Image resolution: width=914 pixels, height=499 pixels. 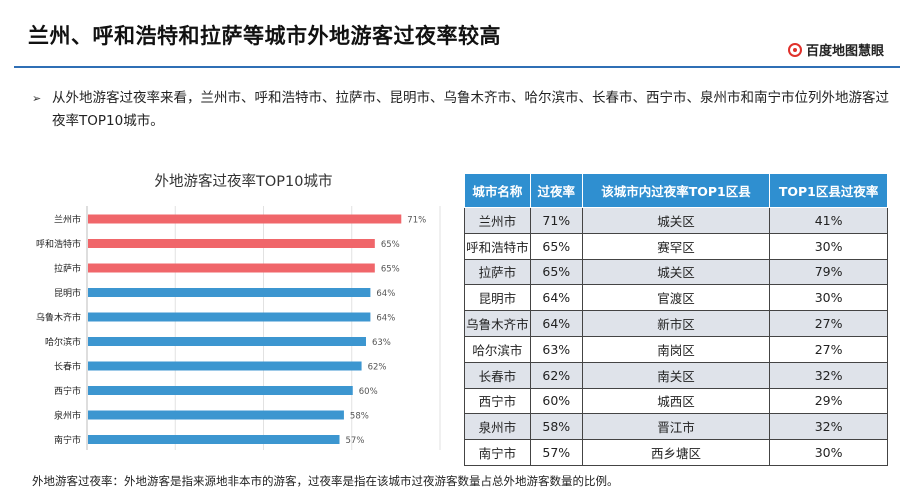 What do you see at coordinates (67, 440) in the screenshot?
I see `category-label: 南宁市` at bounding box center [67, 440].